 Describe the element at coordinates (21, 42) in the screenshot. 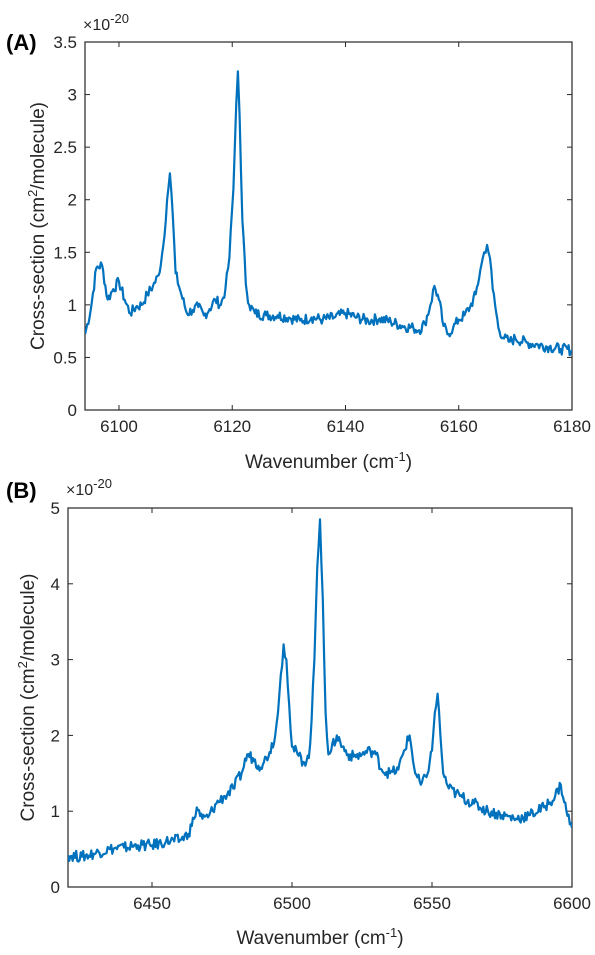

I see `panel-a-label: (A)` at that location.